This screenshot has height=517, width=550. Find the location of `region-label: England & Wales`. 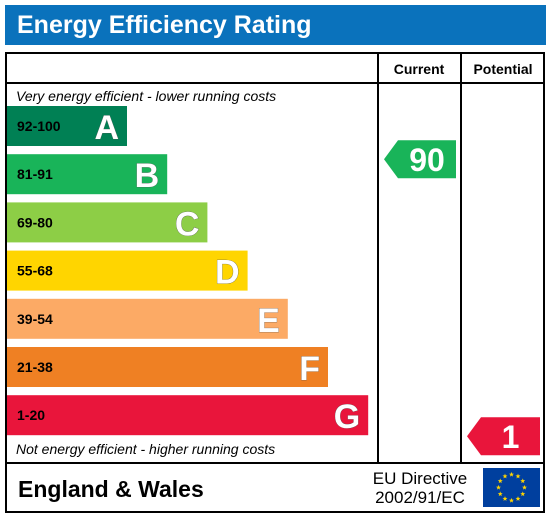

region-label: England & Wales is located at coordinates (111, 489).